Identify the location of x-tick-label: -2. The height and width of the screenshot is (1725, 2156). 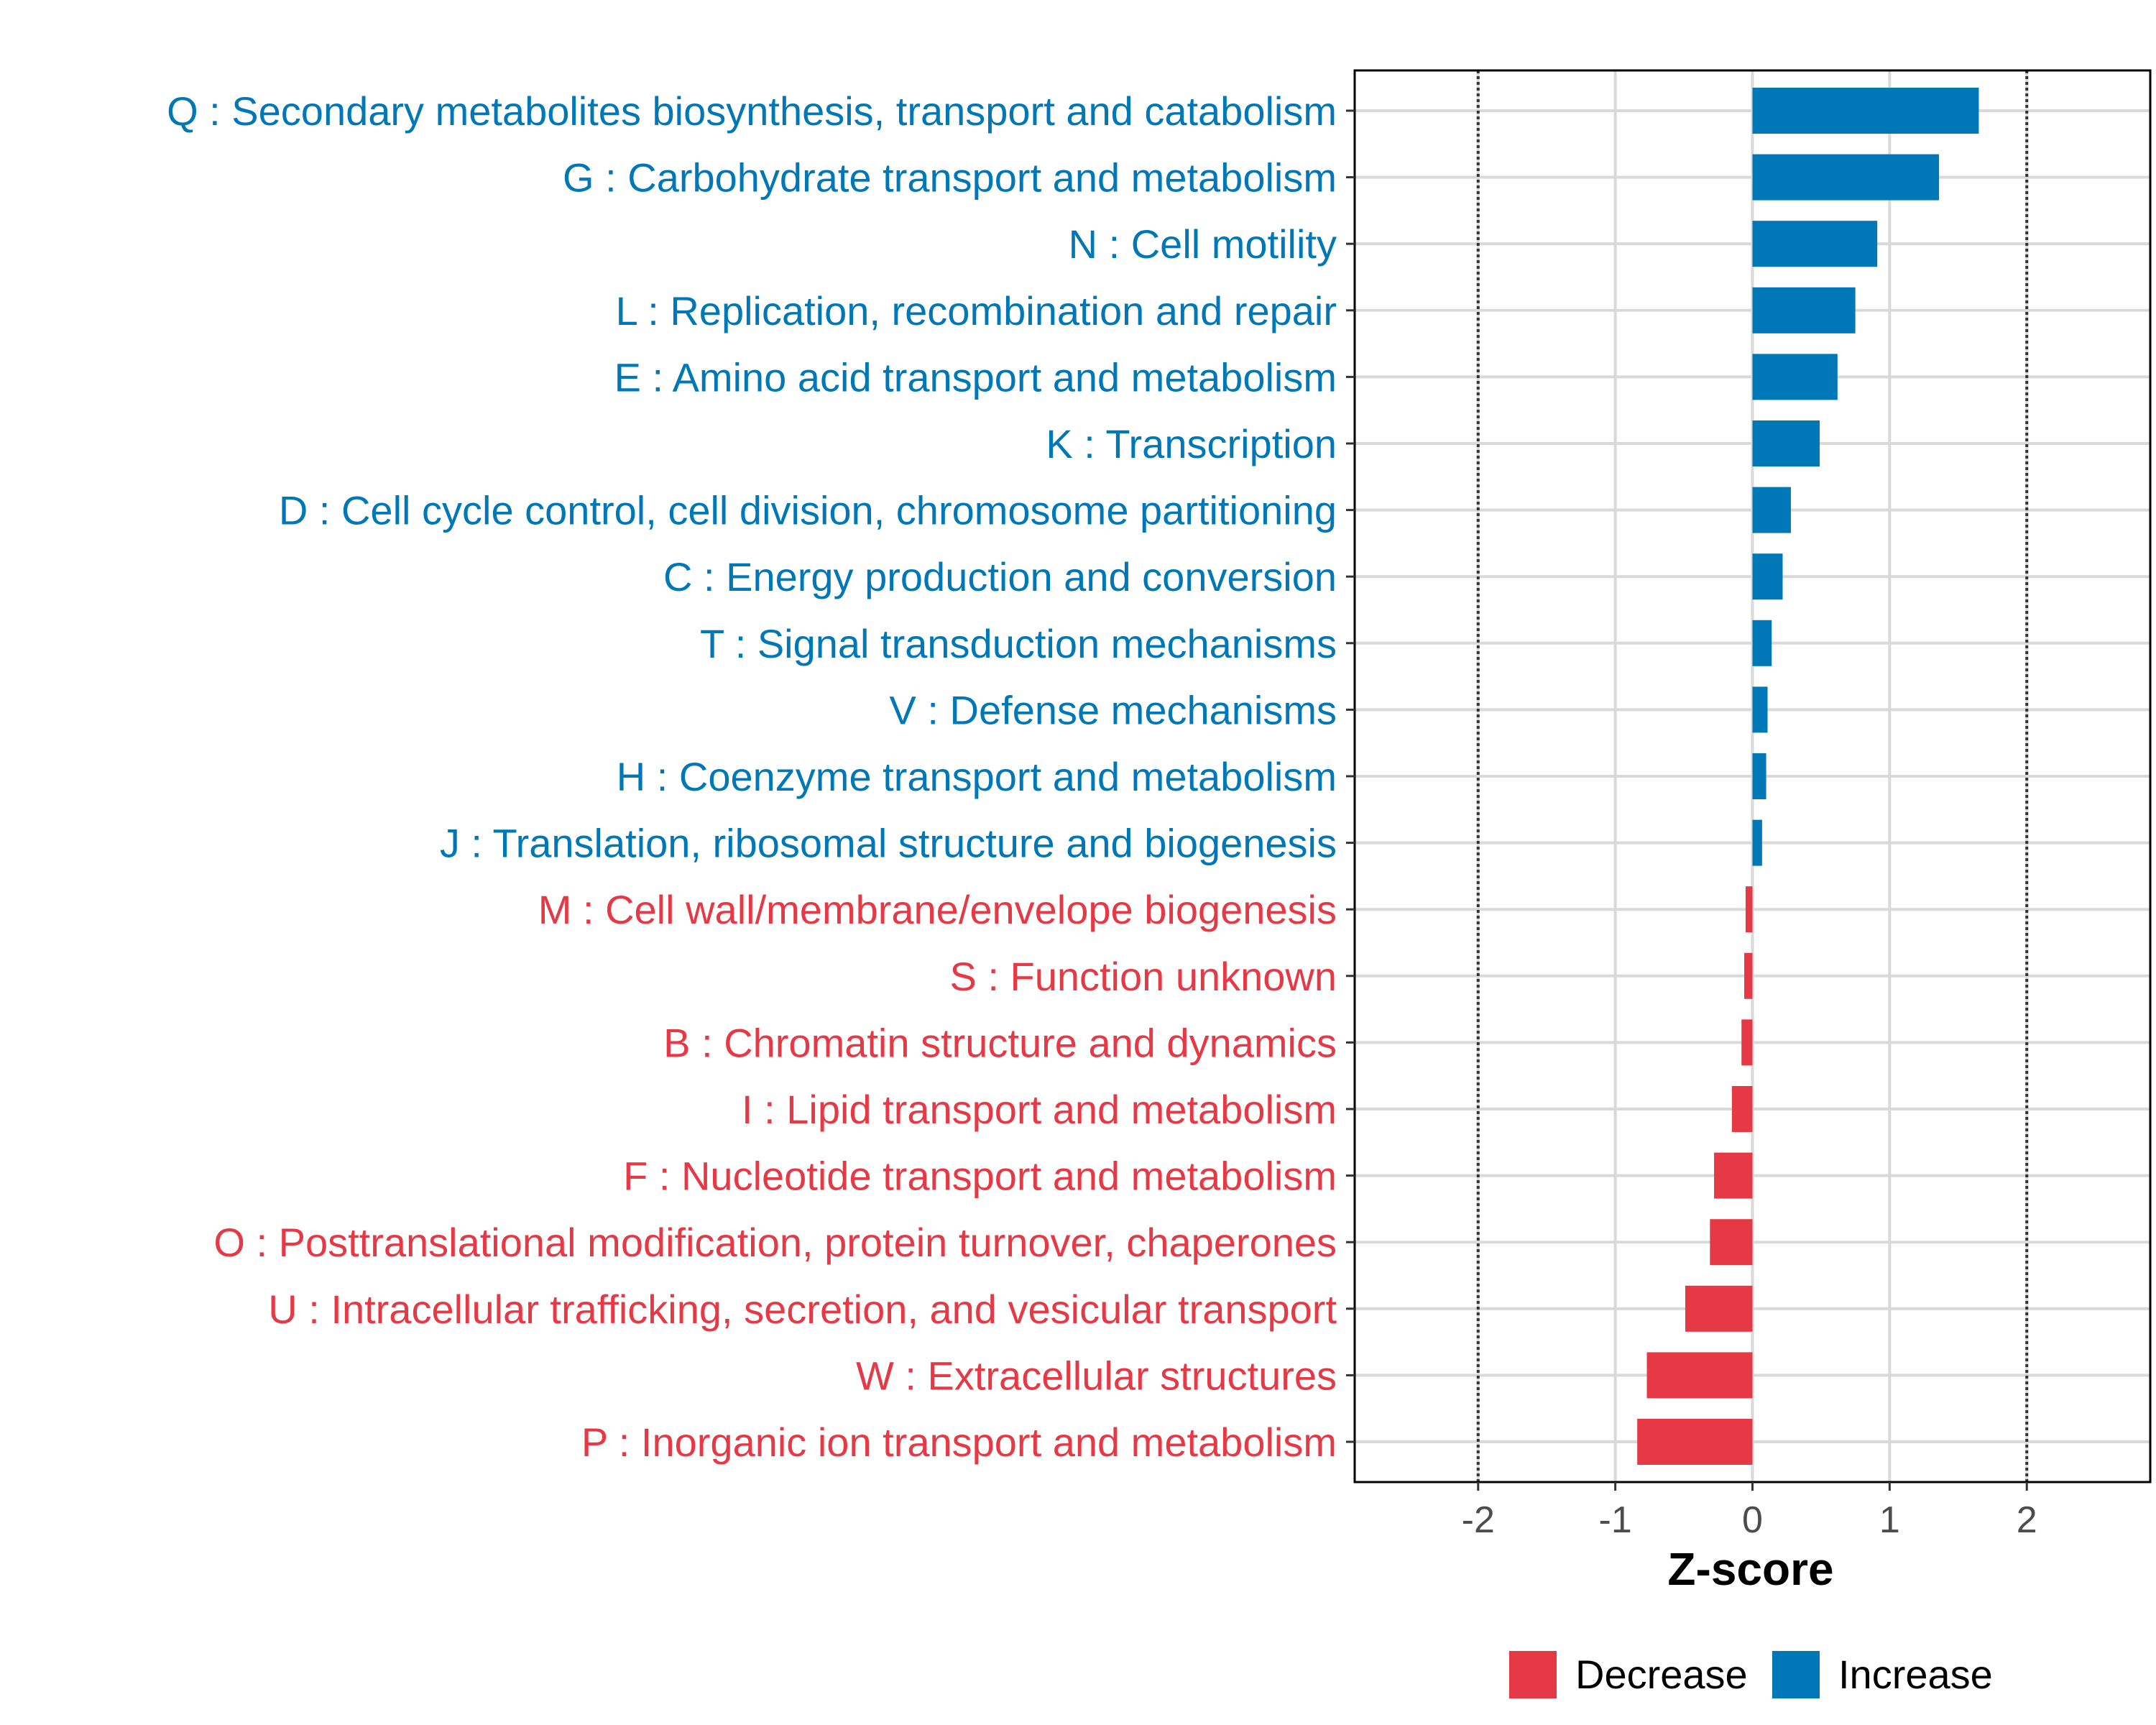
(1479, 1520).